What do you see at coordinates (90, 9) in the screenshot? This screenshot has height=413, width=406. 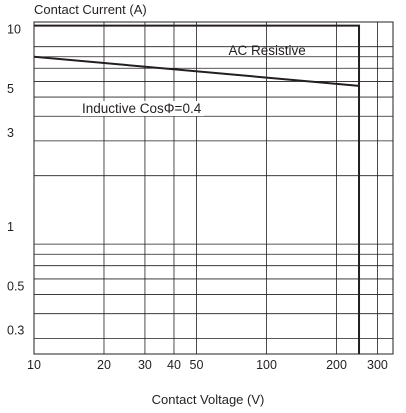 I see `y-axis-label: Contact Current (A)` at bounding box center [90, 9].